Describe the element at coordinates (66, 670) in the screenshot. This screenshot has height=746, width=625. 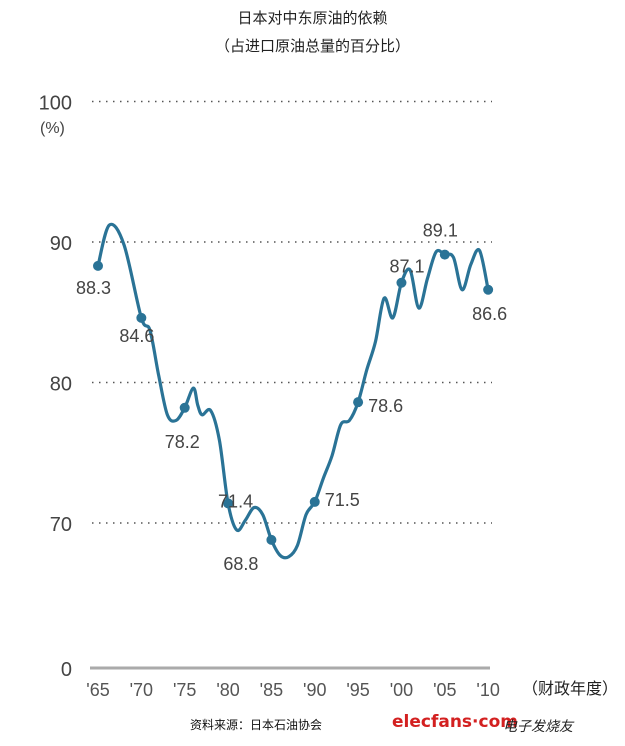
I see `y-tick-label: 0` at that location.